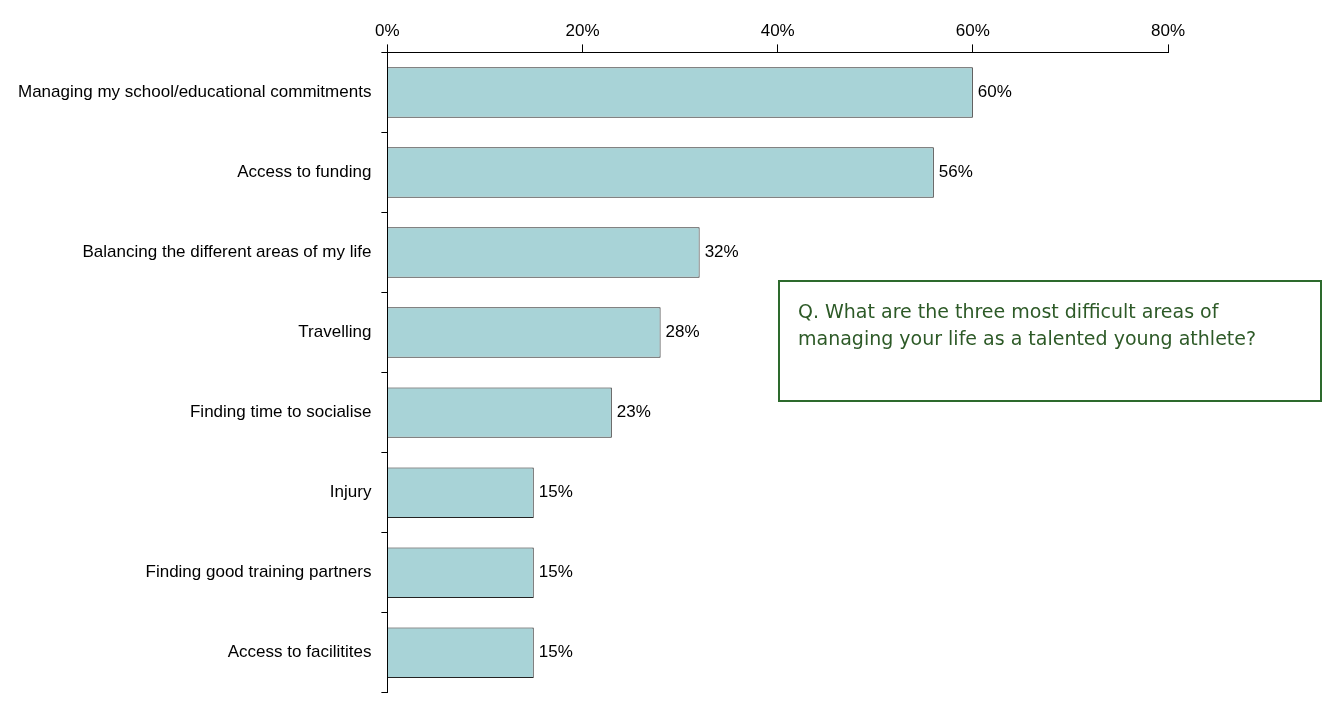 Image resolution: width=1333 pixels, height=721 pixels. What do you see at coordinates (955, 172) in the screenshot?
I see `data-label: 56%` at bounding box center [955, 172].